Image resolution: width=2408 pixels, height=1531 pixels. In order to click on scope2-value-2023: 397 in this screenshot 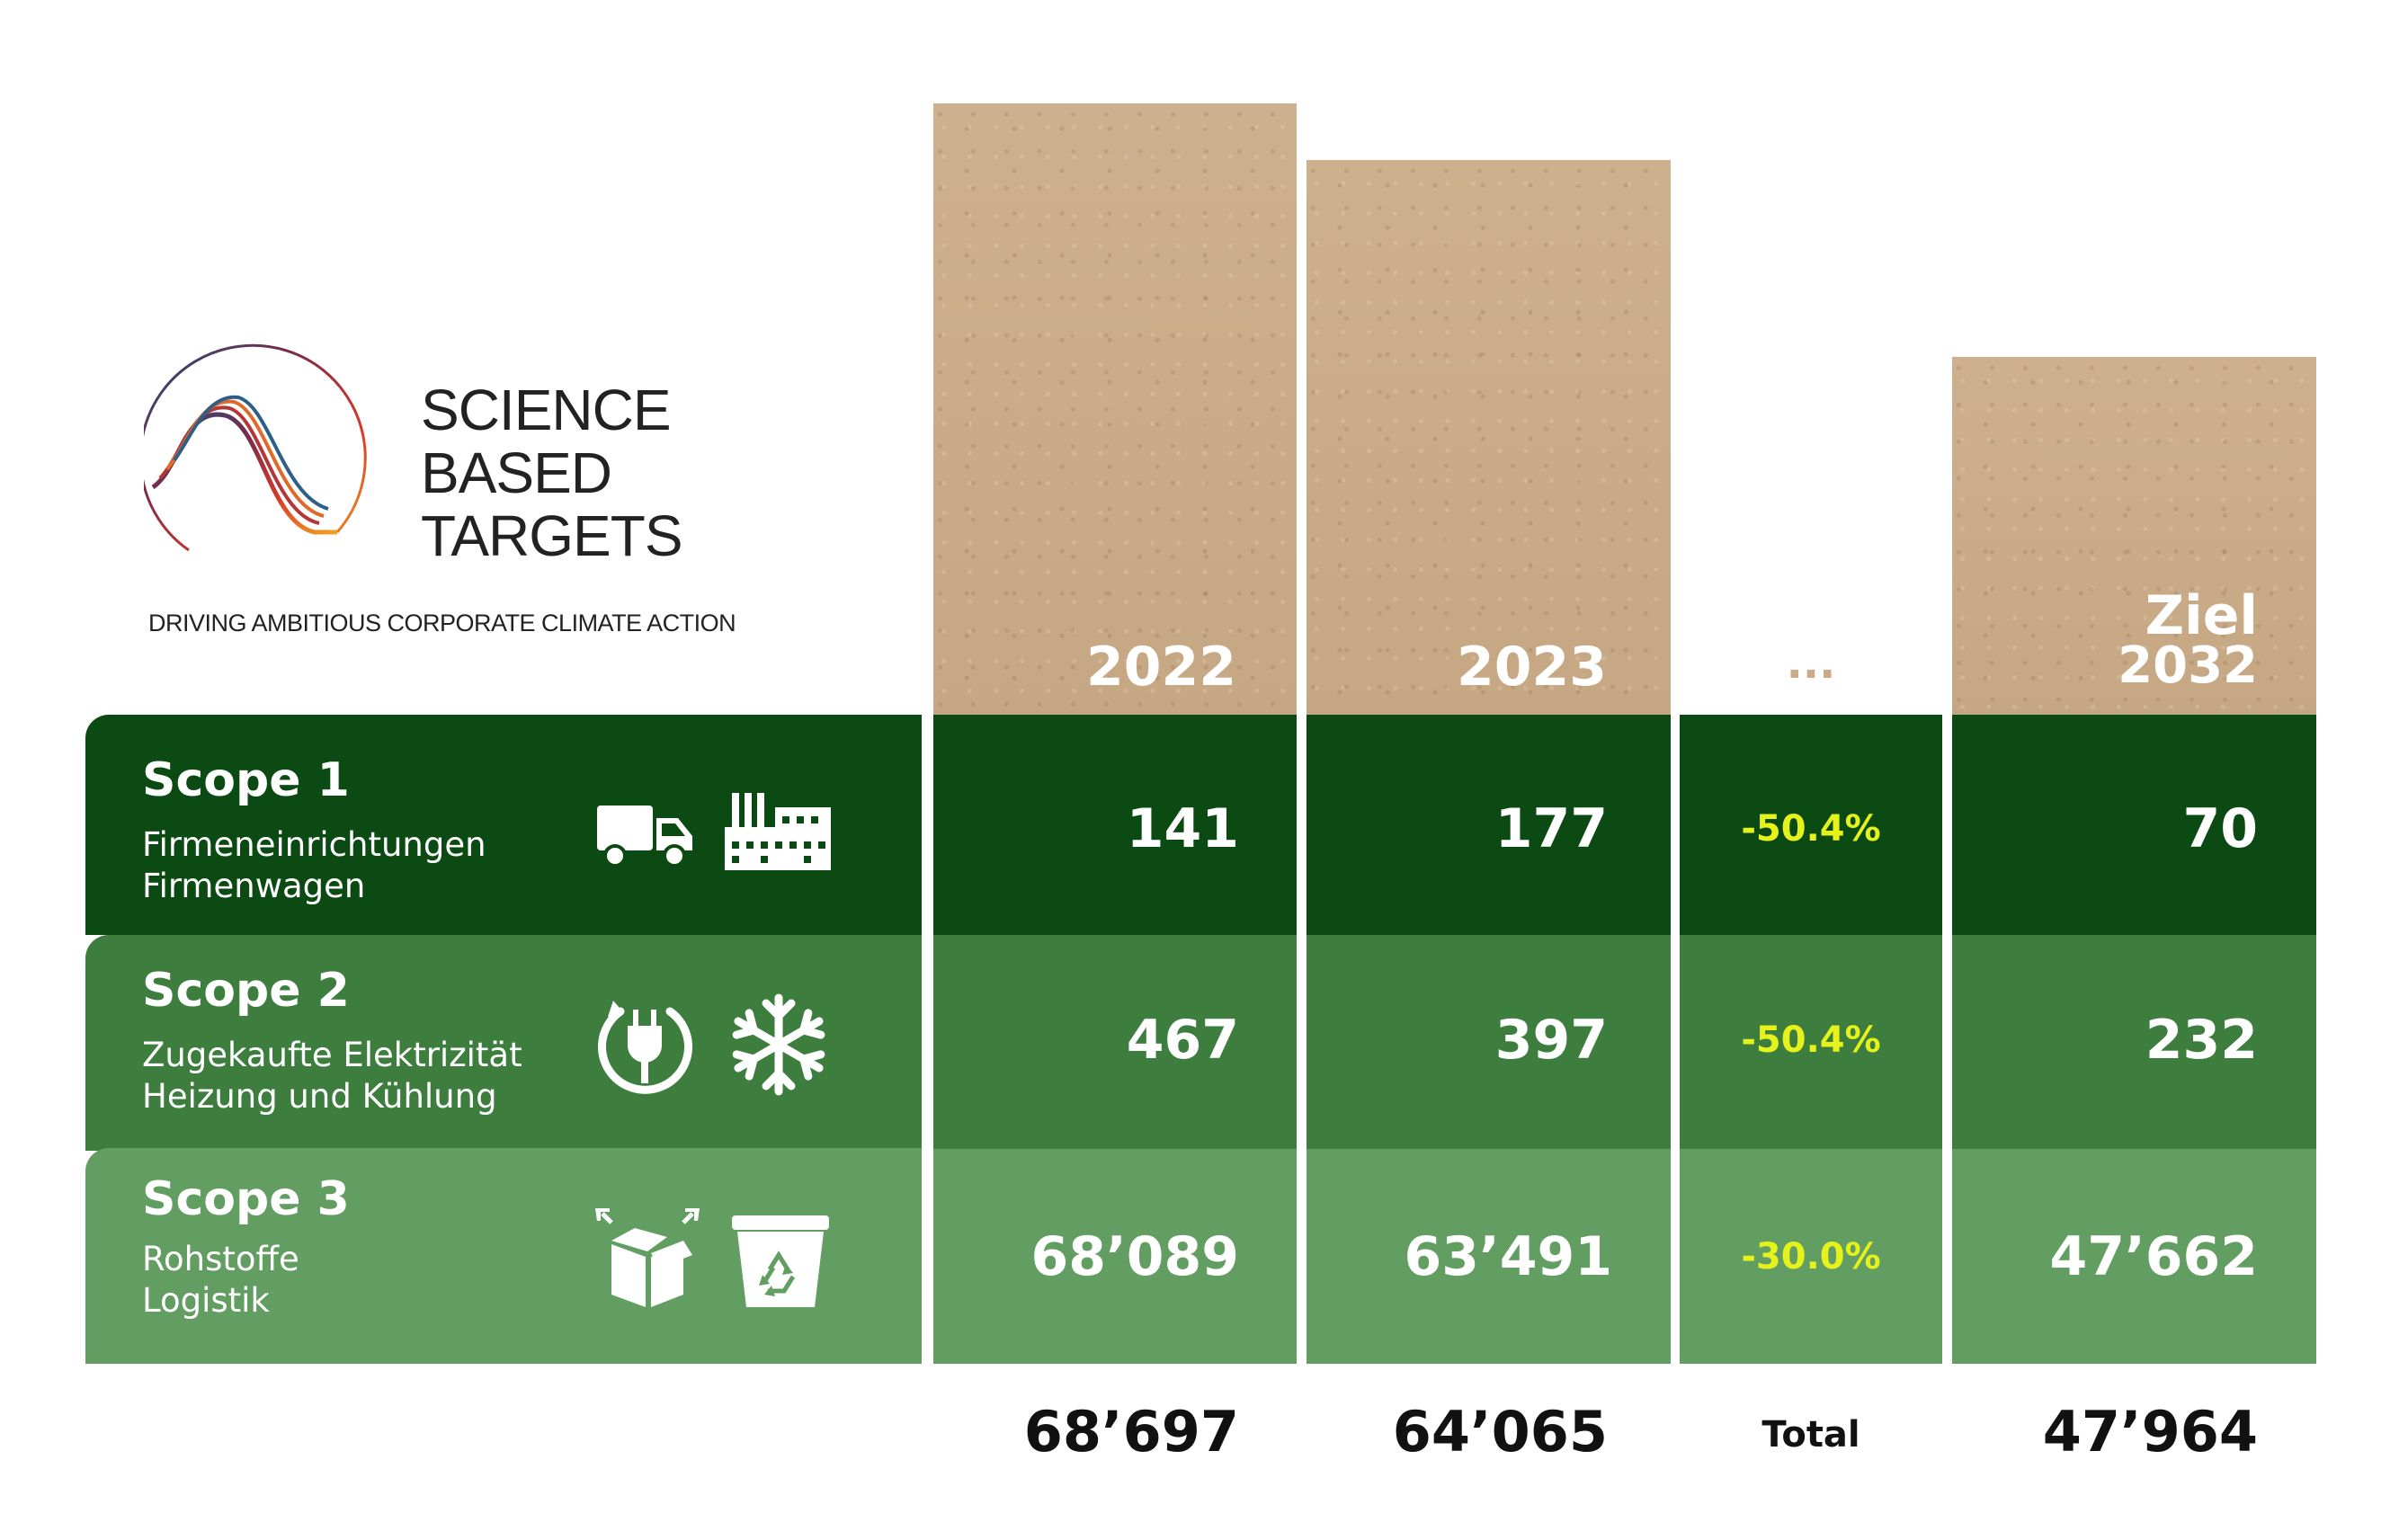, I will do `click(1551, 1040)`.